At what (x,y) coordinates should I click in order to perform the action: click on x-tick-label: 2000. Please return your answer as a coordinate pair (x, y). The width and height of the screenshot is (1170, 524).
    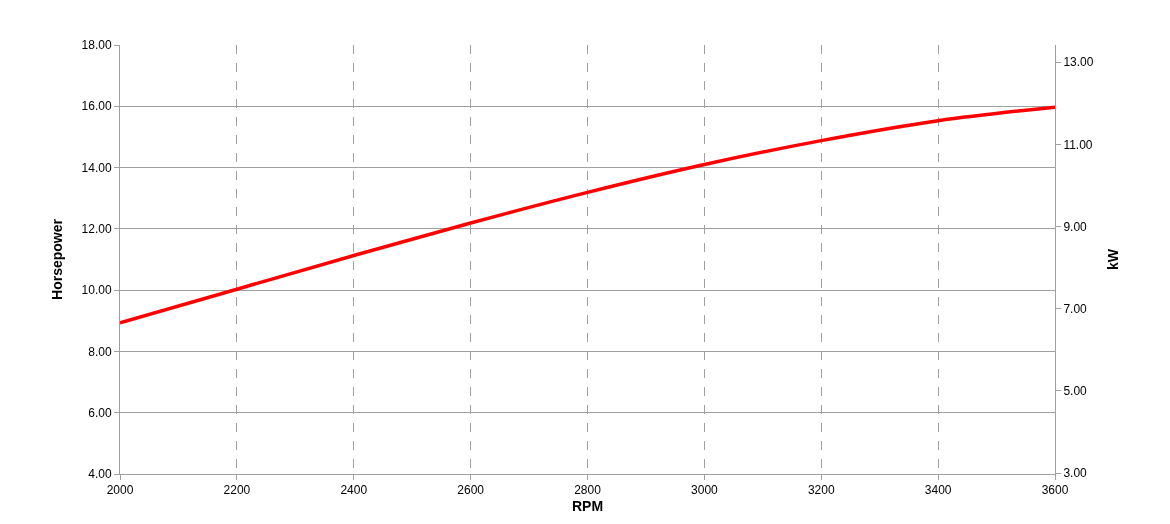
    Looking at the image, I should click on (120, 490).